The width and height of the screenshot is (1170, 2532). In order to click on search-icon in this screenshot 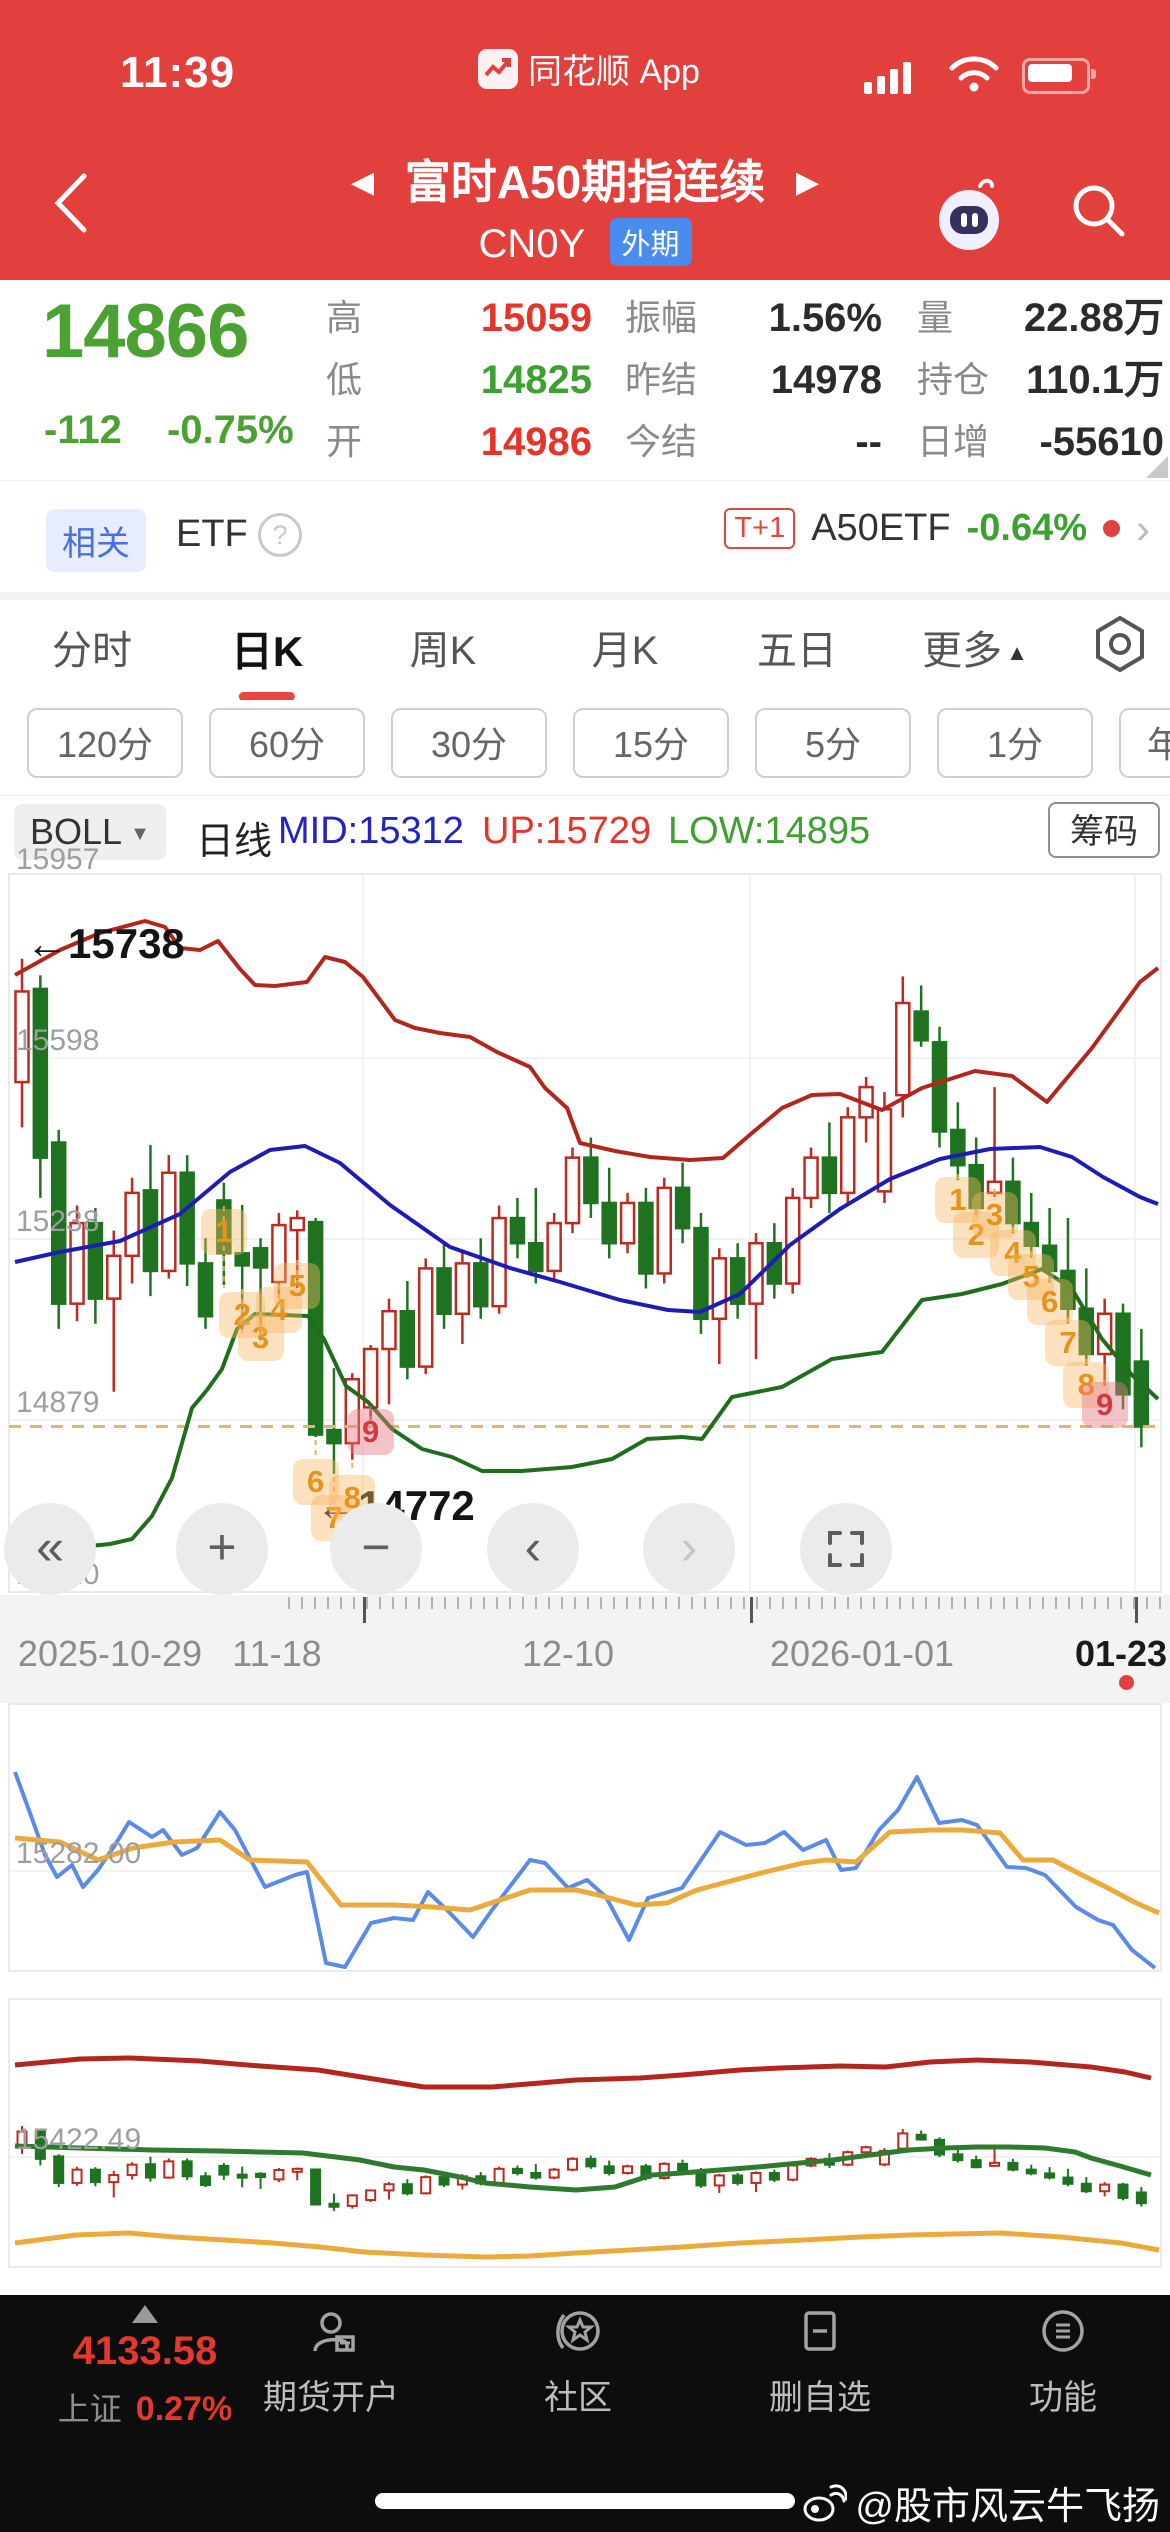, I will do `click(1099, 213)`.